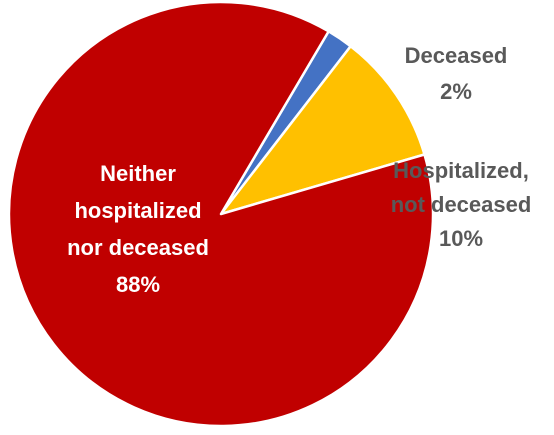  I want to click on pie-label-0: Deceased 2%, so click(456, 73).